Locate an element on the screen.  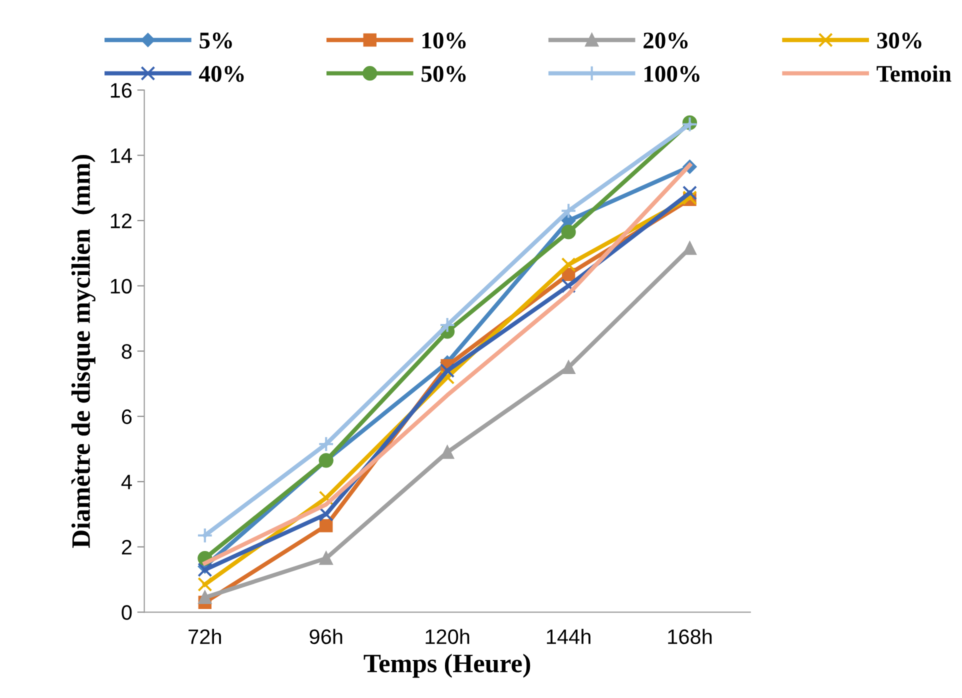
y-tick-label: 12 is located at coordinates (121, 221).